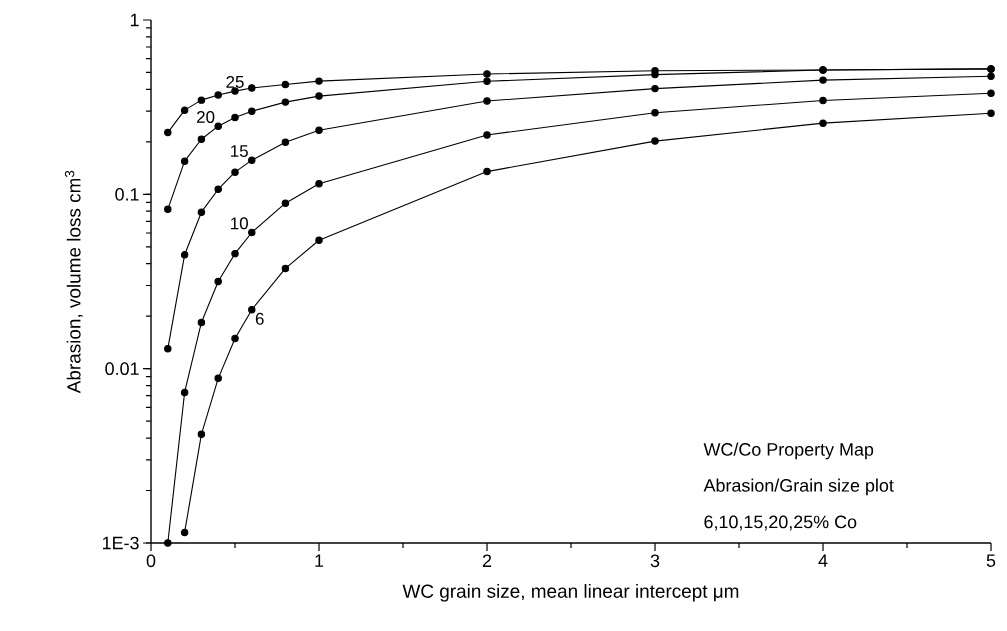  I want to click on y-tick-label: 1E-3, so click(121, 543).